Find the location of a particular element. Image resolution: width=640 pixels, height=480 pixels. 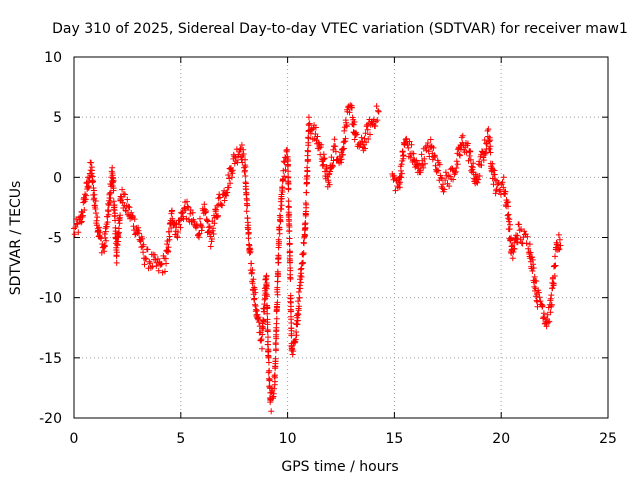

x-tick-label: 10 is located at coordinates (288, 439).